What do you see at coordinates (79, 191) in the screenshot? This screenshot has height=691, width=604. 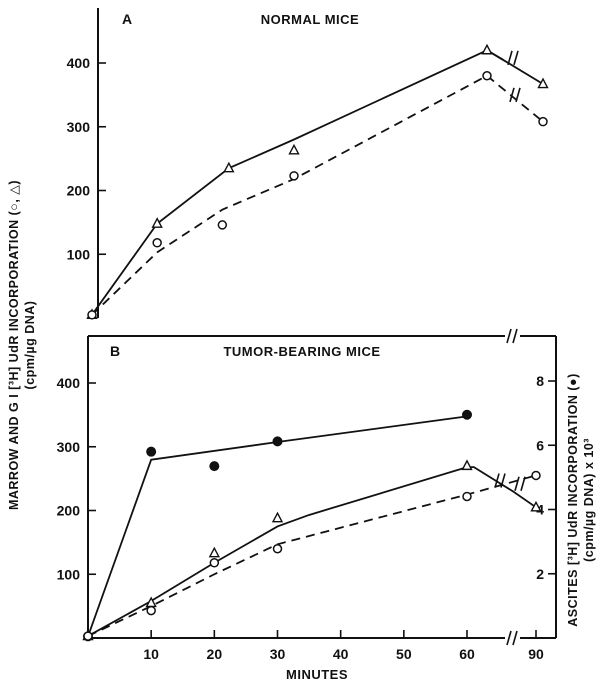 I see `panel-a-ytick-label-200: 200` at bounding box center [79, 191].